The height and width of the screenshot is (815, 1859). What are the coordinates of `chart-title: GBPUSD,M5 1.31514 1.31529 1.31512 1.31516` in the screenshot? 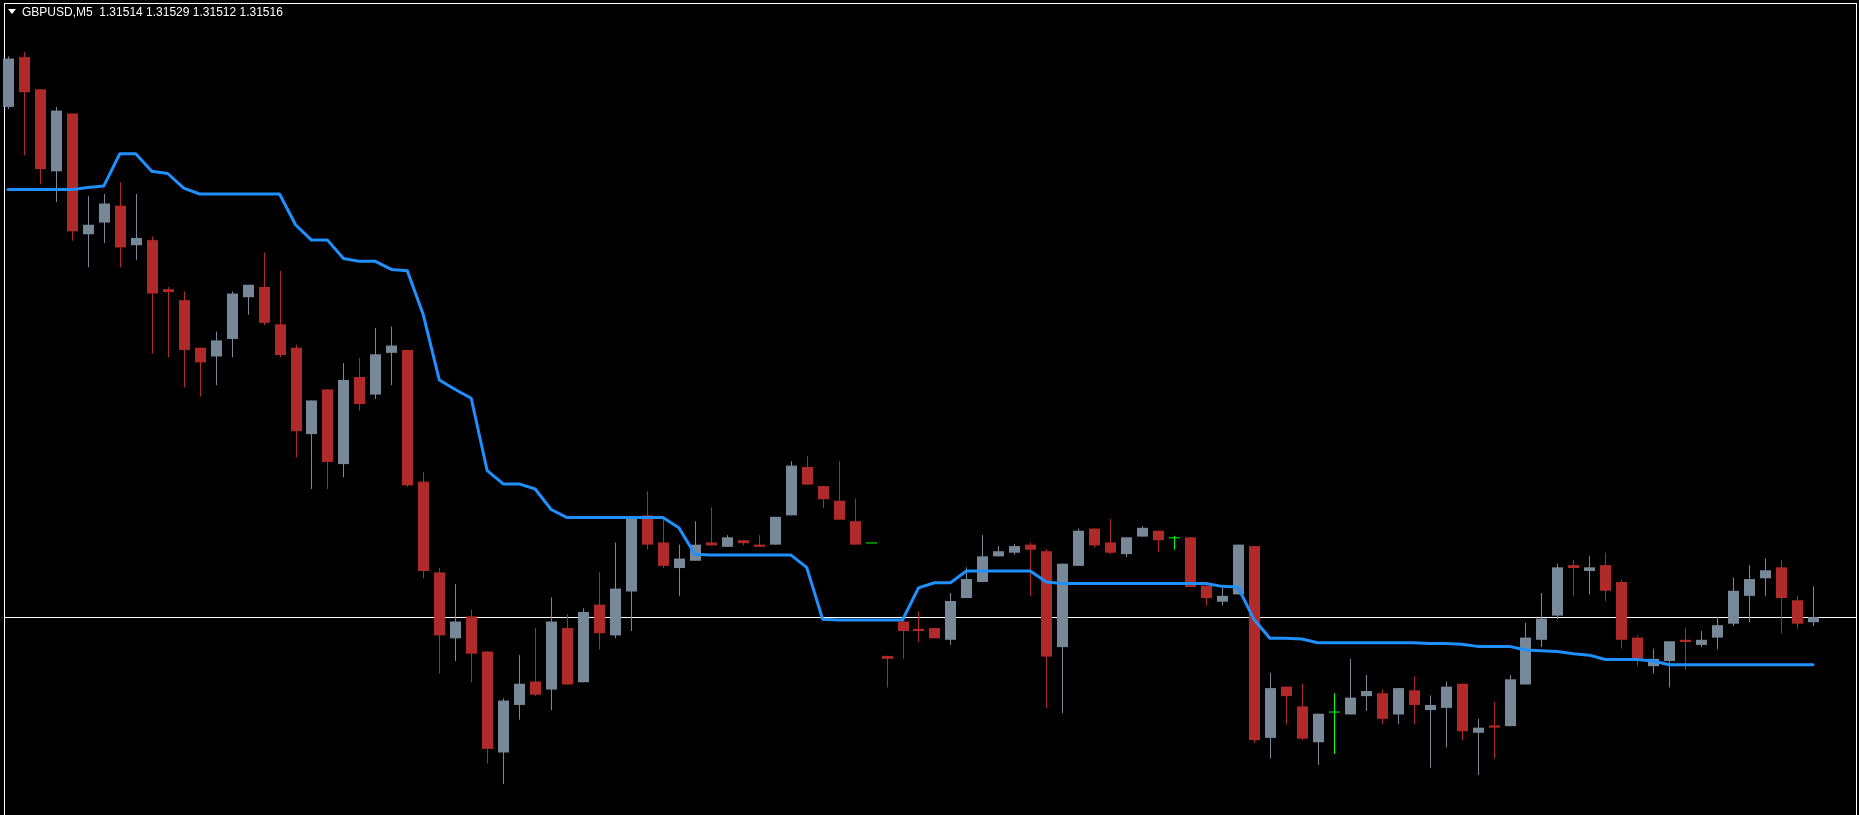 It's located at (153, 12).